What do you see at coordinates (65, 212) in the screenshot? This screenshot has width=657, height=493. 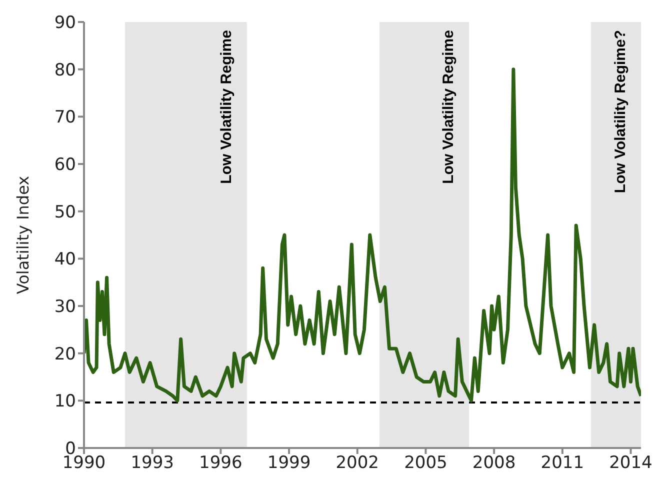 I see `y-tick-label: 50` at bounding box center [65, 212].